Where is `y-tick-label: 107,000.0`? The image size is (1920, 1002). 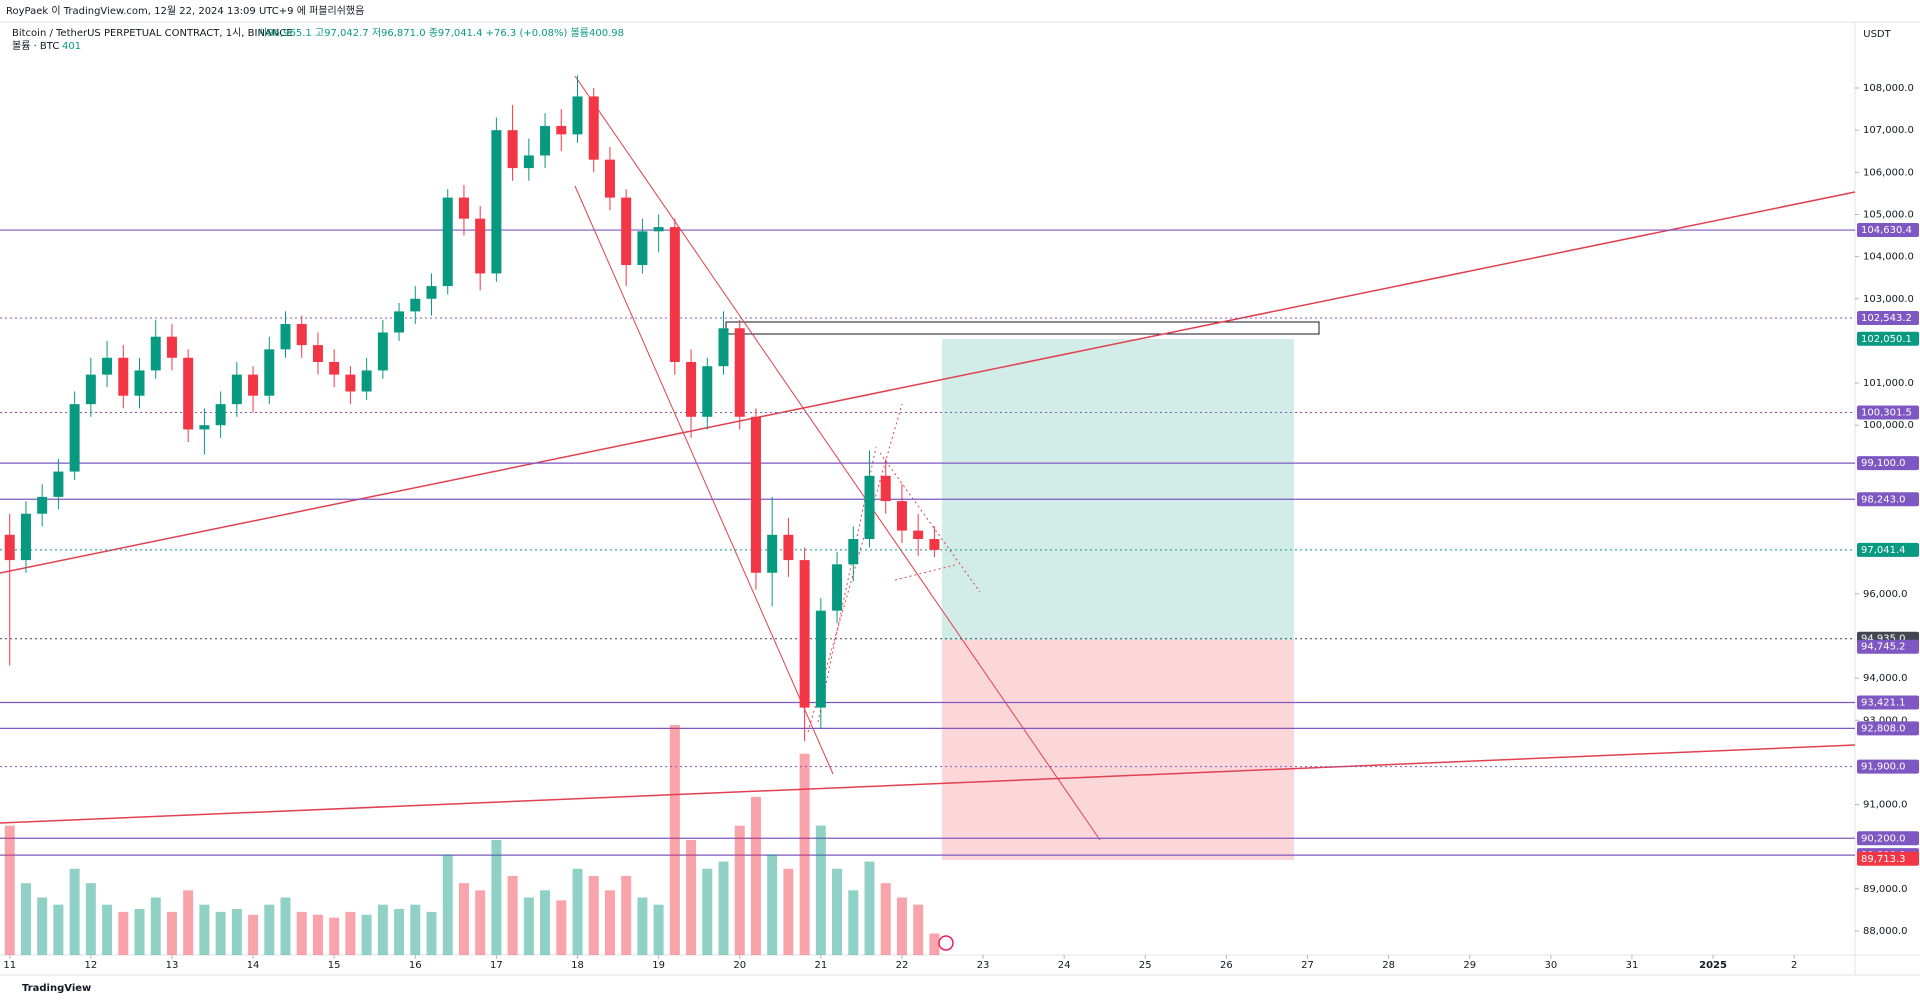
y-tick-label: 107,000.0 is located at coordinates (1888, 130).